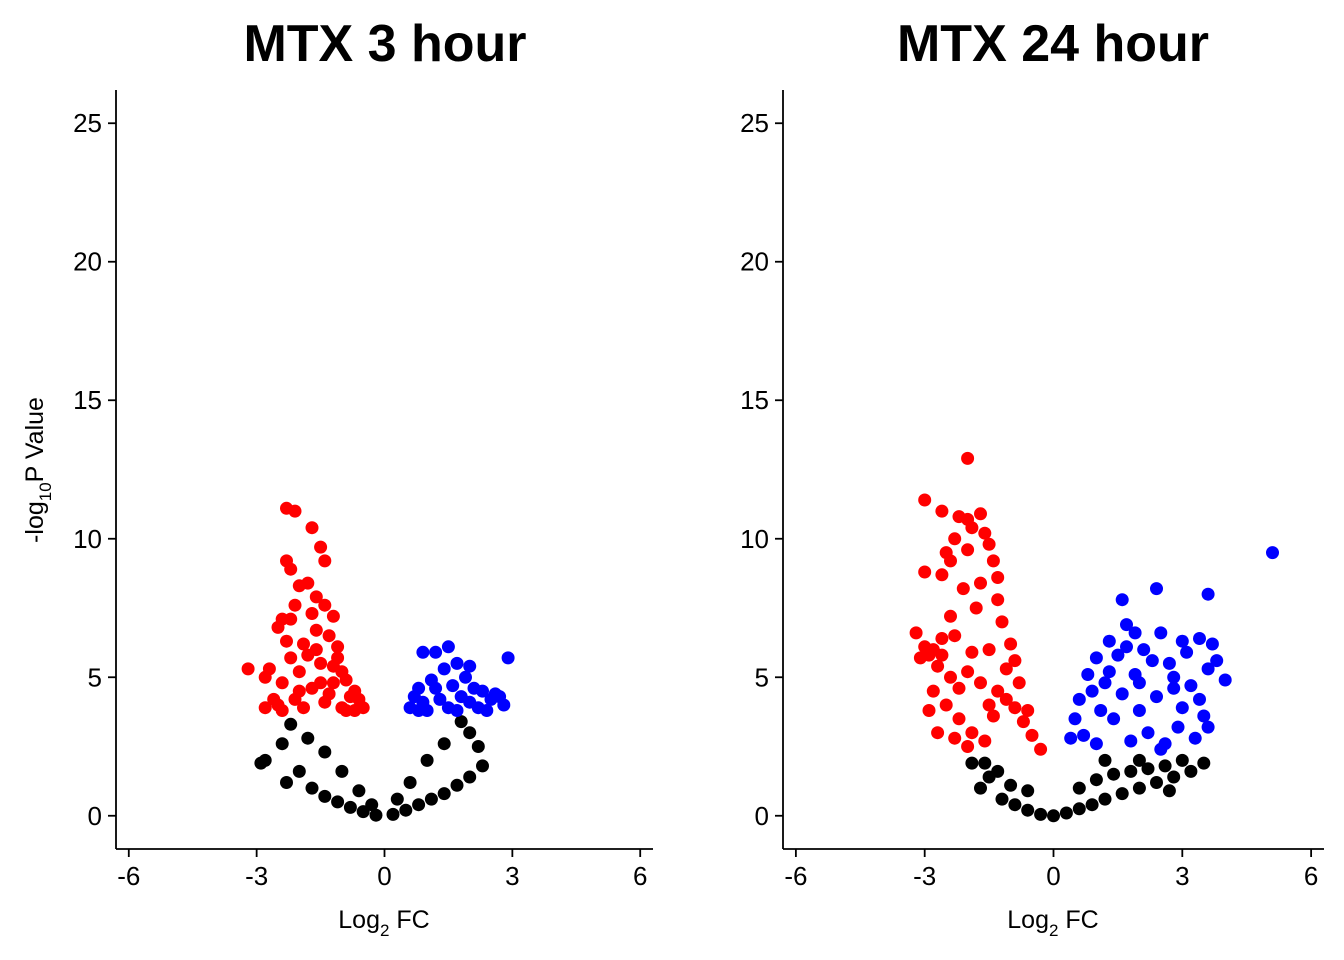 This screenshot has width=1344, height=960. What do you see at coordinates (378, 661) in the screenshot?
I see `scatter-points` at bounding box center [378, 661].